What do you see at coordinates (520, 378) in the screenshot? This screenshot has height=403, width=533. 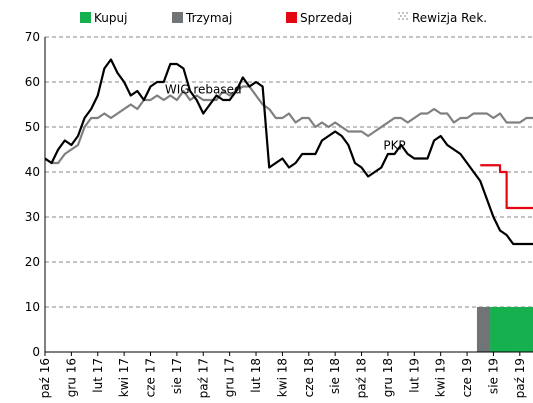 I see `x-tick-label: paź 19` at bounding box center [520, 378].